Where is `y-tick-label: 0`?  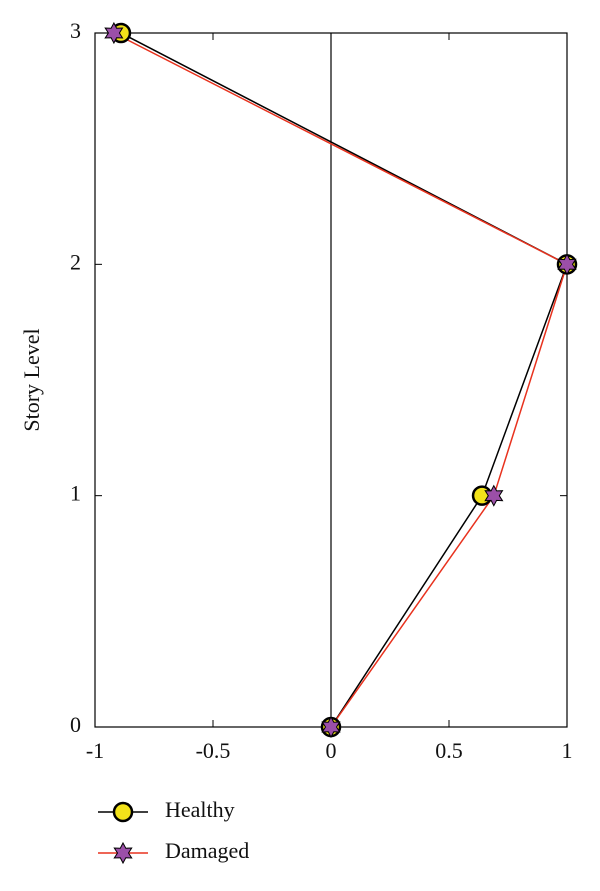 y-tick-label: 0 is located at coordinates (75, 724).